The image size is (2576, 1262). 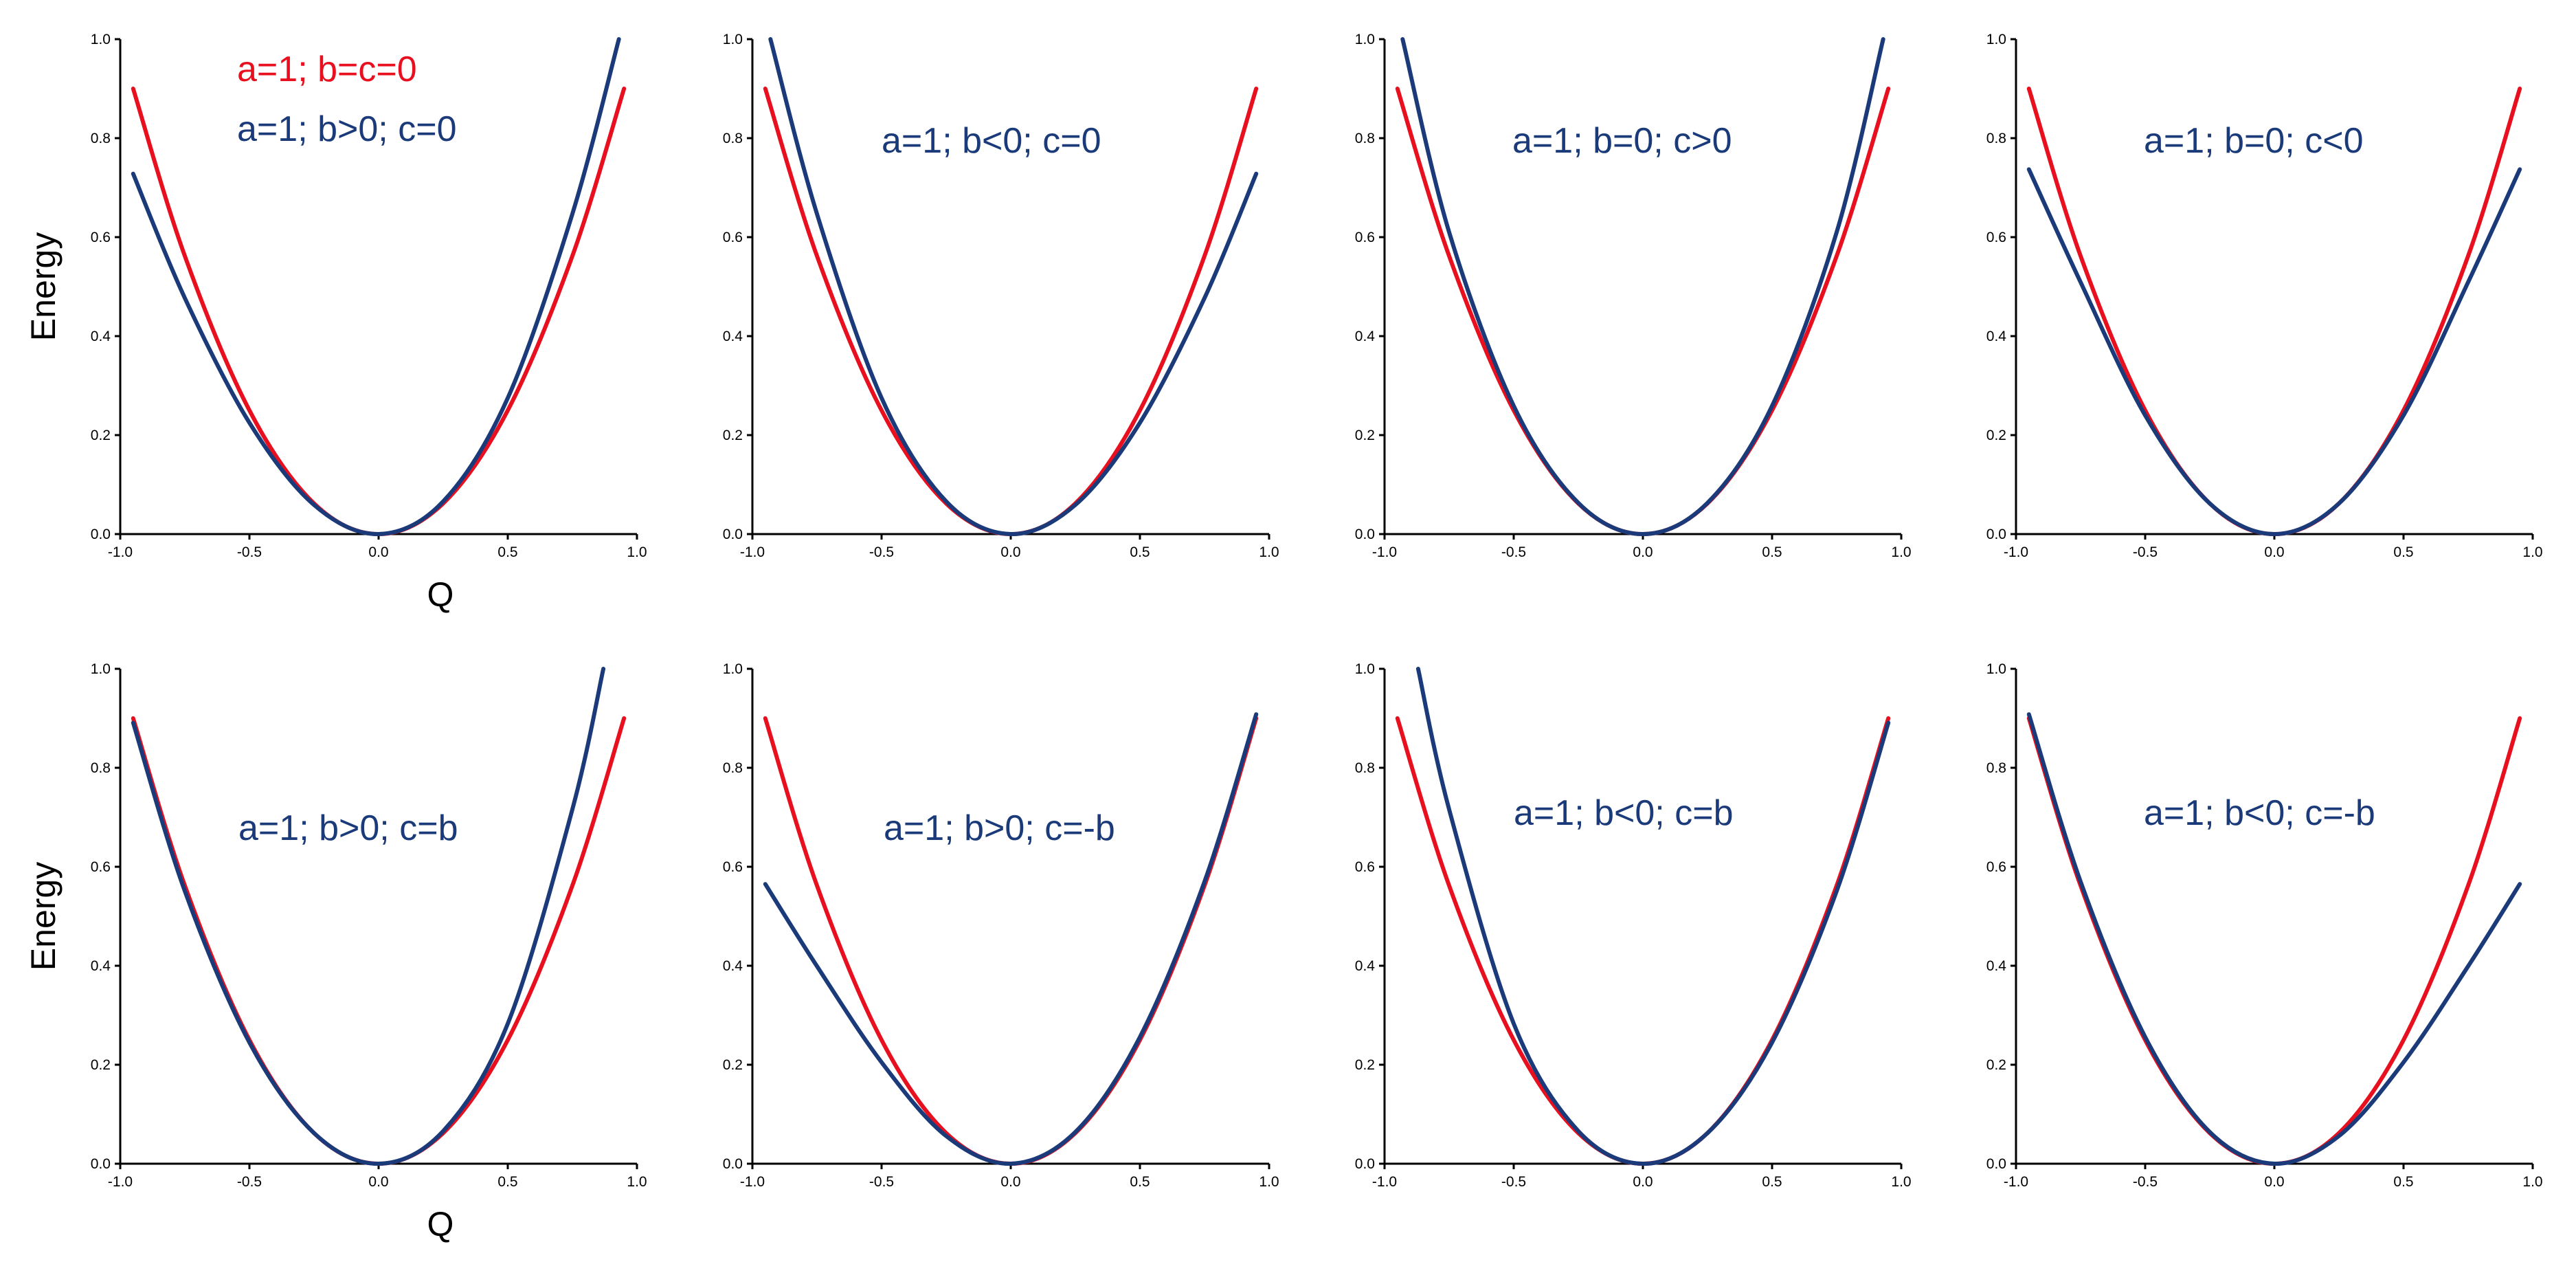 I want to click on curve-annotation: a=1; b=c=0, so click(x=327, y=69).